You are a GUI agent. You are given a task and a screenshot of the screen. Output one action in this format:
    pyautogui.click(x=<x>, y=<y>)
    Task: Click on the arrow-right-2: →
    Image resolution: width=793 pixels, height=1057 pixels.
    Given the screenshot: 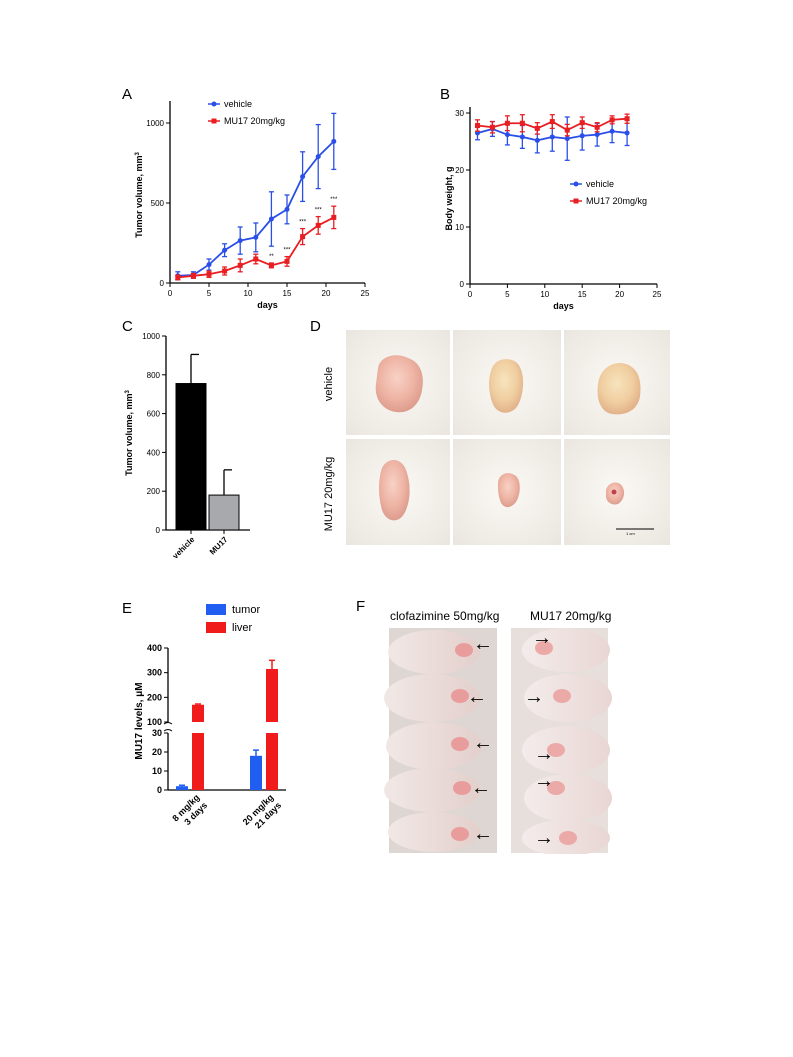 What is the action you would take?
    pyautogui.click(x=534, y=697)
    